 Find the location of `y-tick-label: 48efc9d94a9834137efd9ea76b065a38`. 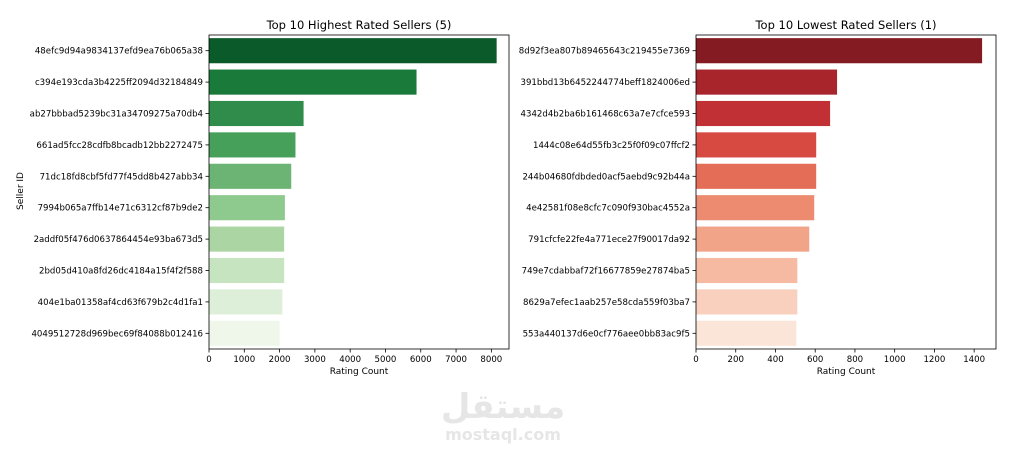

y-tick-label: 48efc9d94a9834137efd9ea76b065a38 is located at coordinates (119, 52).